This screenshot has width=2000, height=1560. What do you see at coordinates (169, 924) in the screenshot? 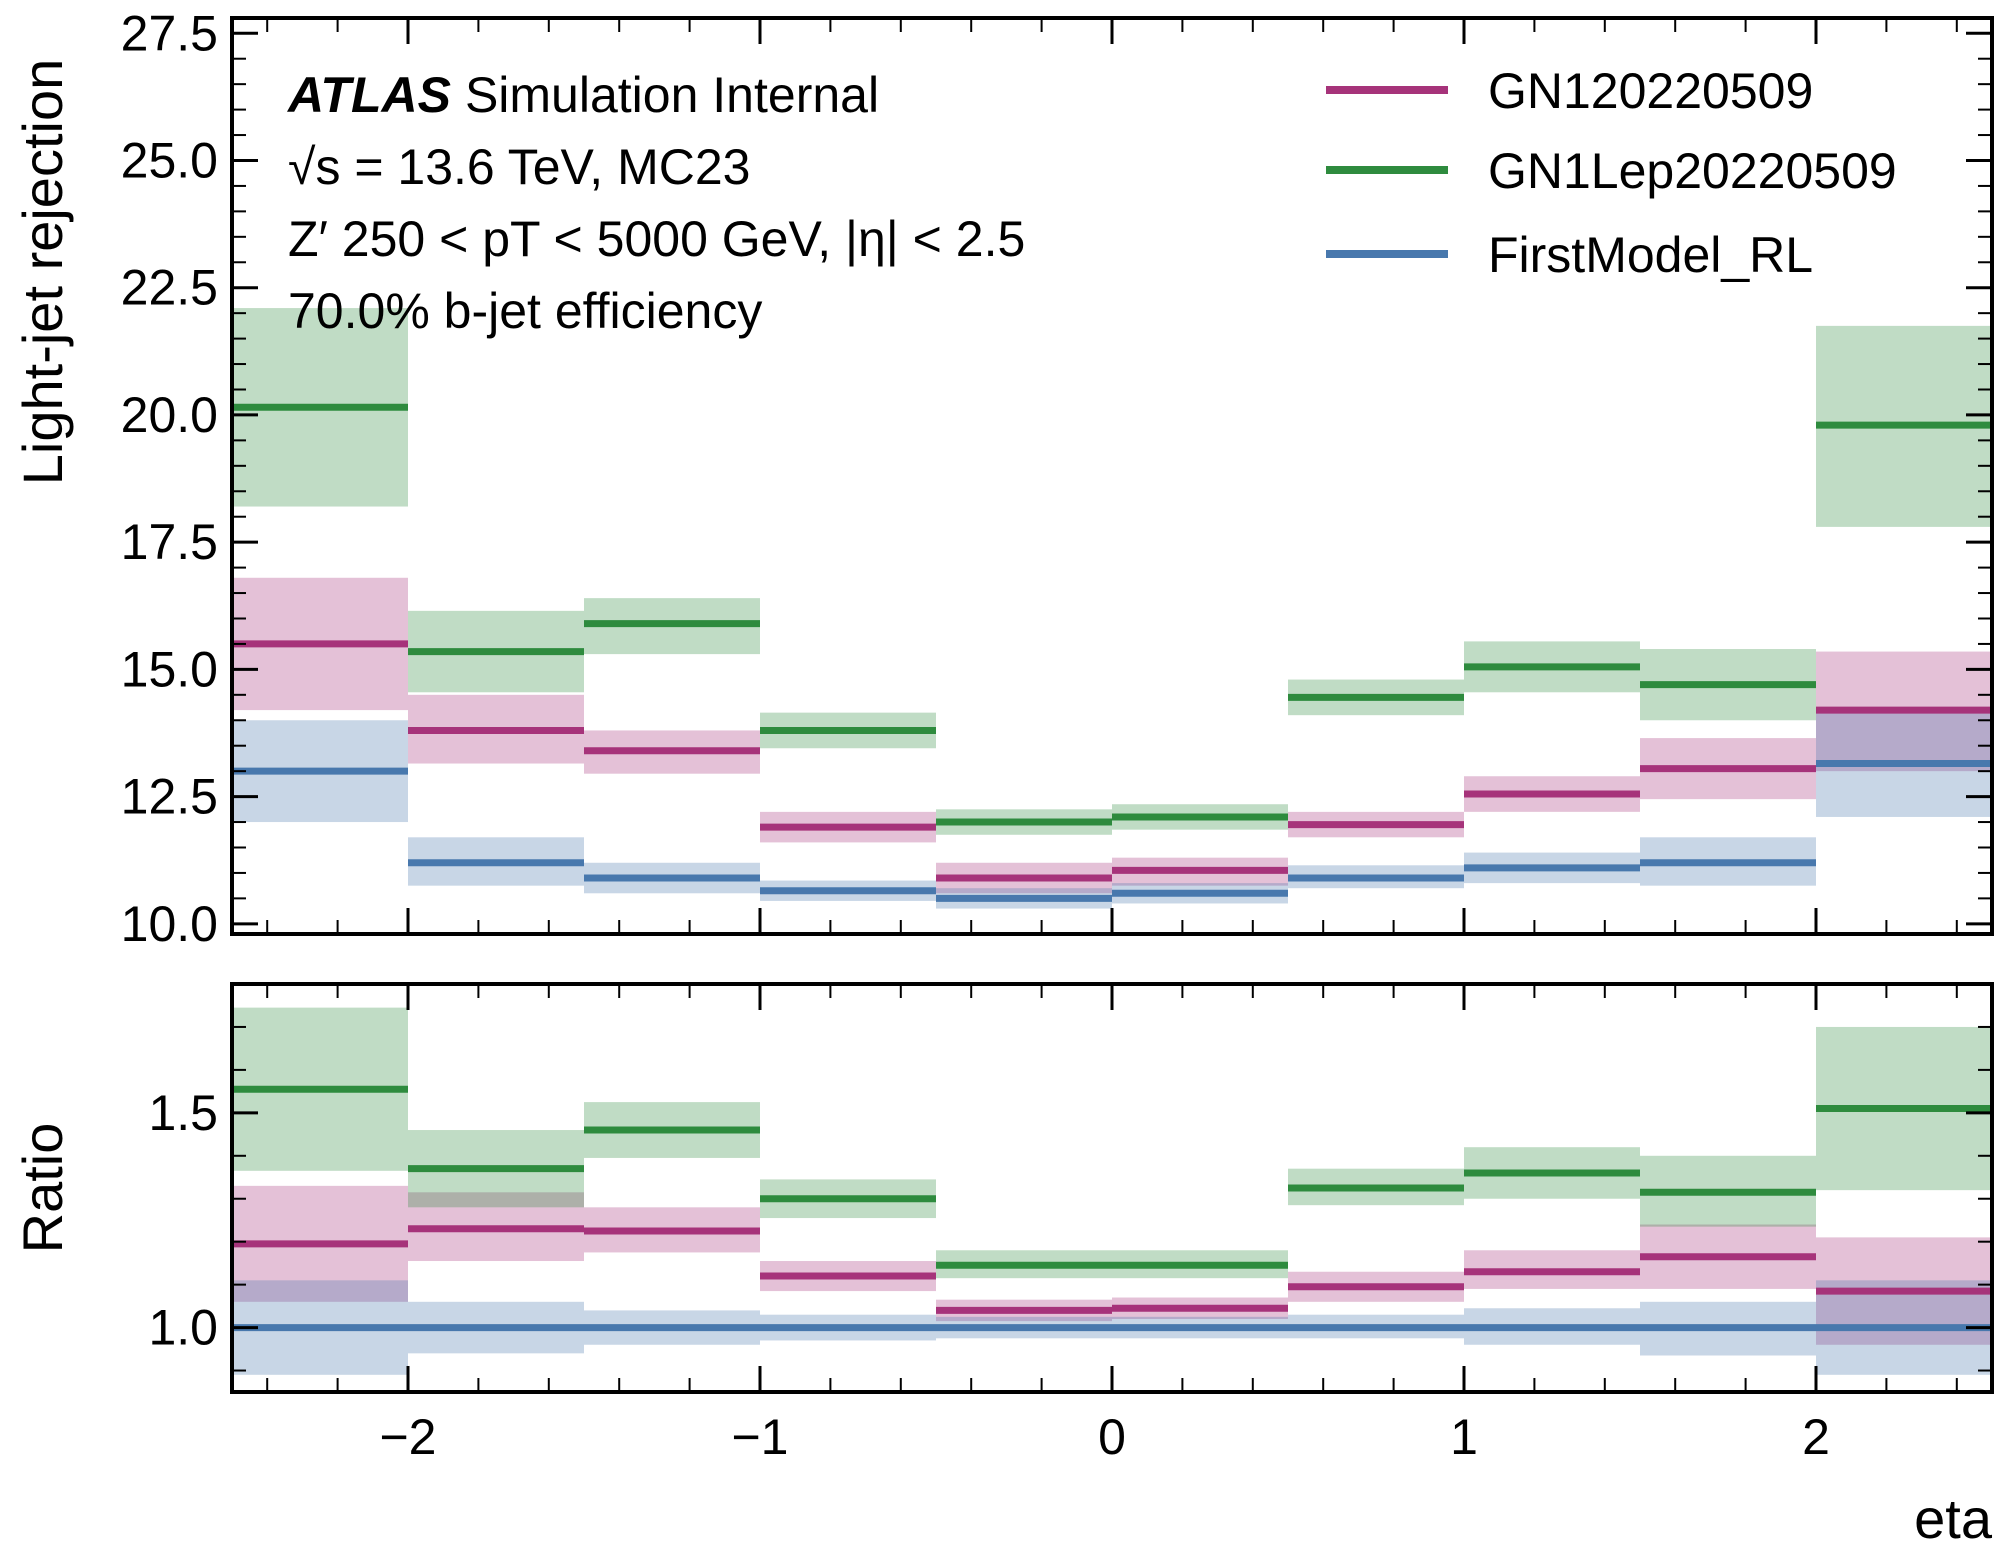
I see `main-ytick-label: 10.0` at bounding box center [169, 924].